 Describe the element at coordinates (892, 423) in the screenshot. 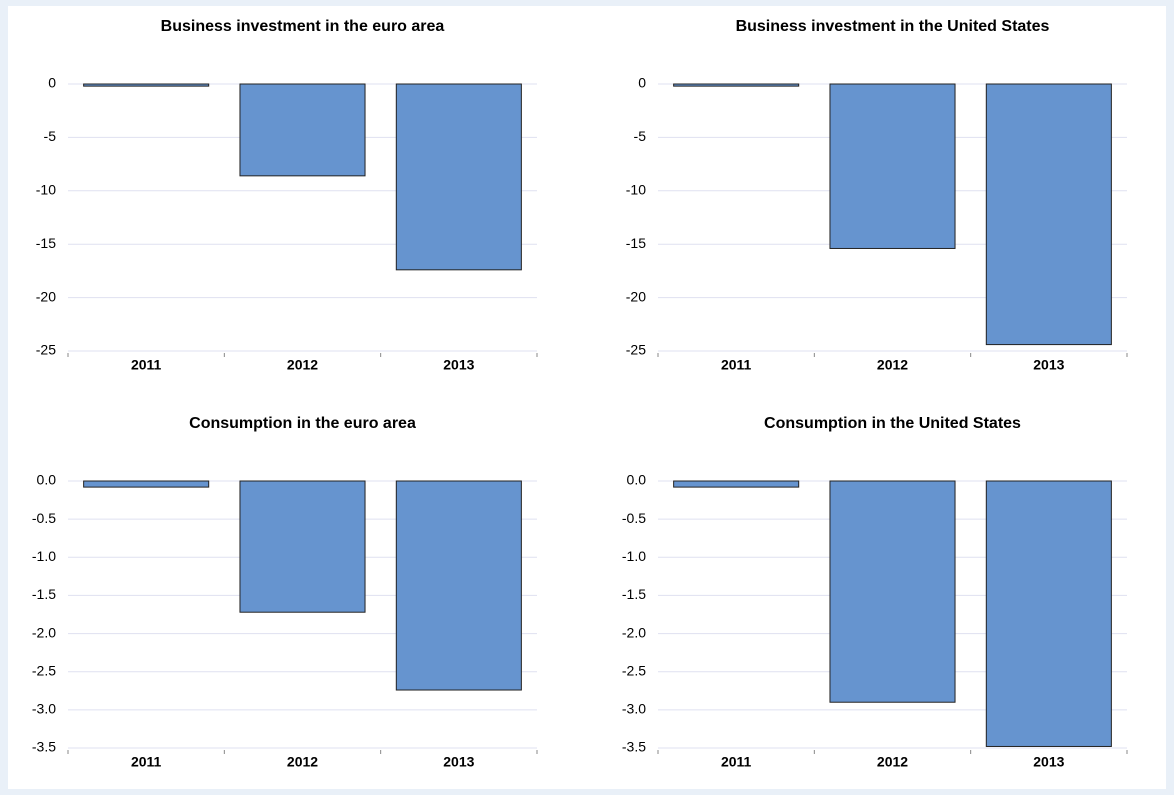

I see `chart-title: Consumption in the United States` at that location.